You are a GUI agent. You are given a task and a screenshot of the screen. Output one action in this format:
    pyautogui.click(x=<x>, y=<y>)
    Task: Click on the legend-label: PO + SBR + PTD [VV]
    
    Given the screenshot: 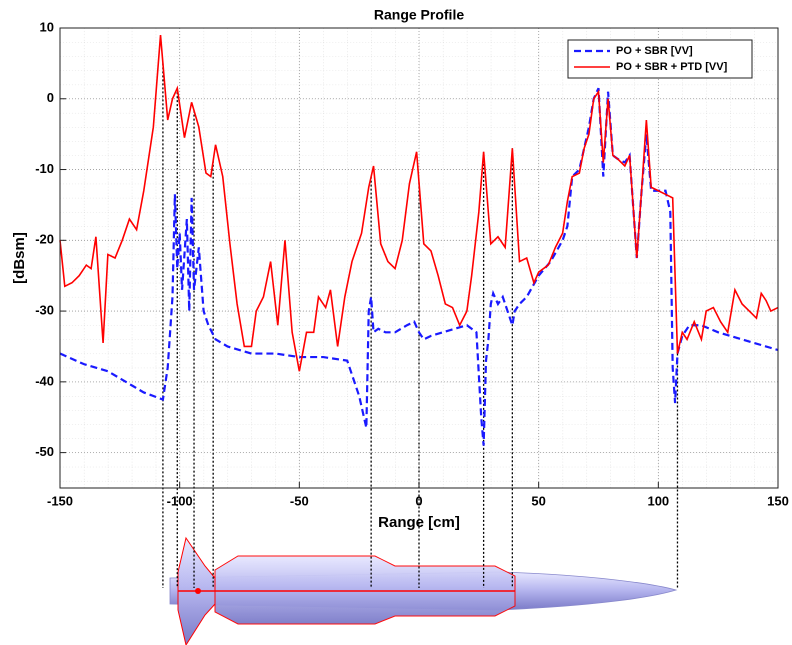 What is the action you would take?
    pyautogui.click(x=672, y=67)
    